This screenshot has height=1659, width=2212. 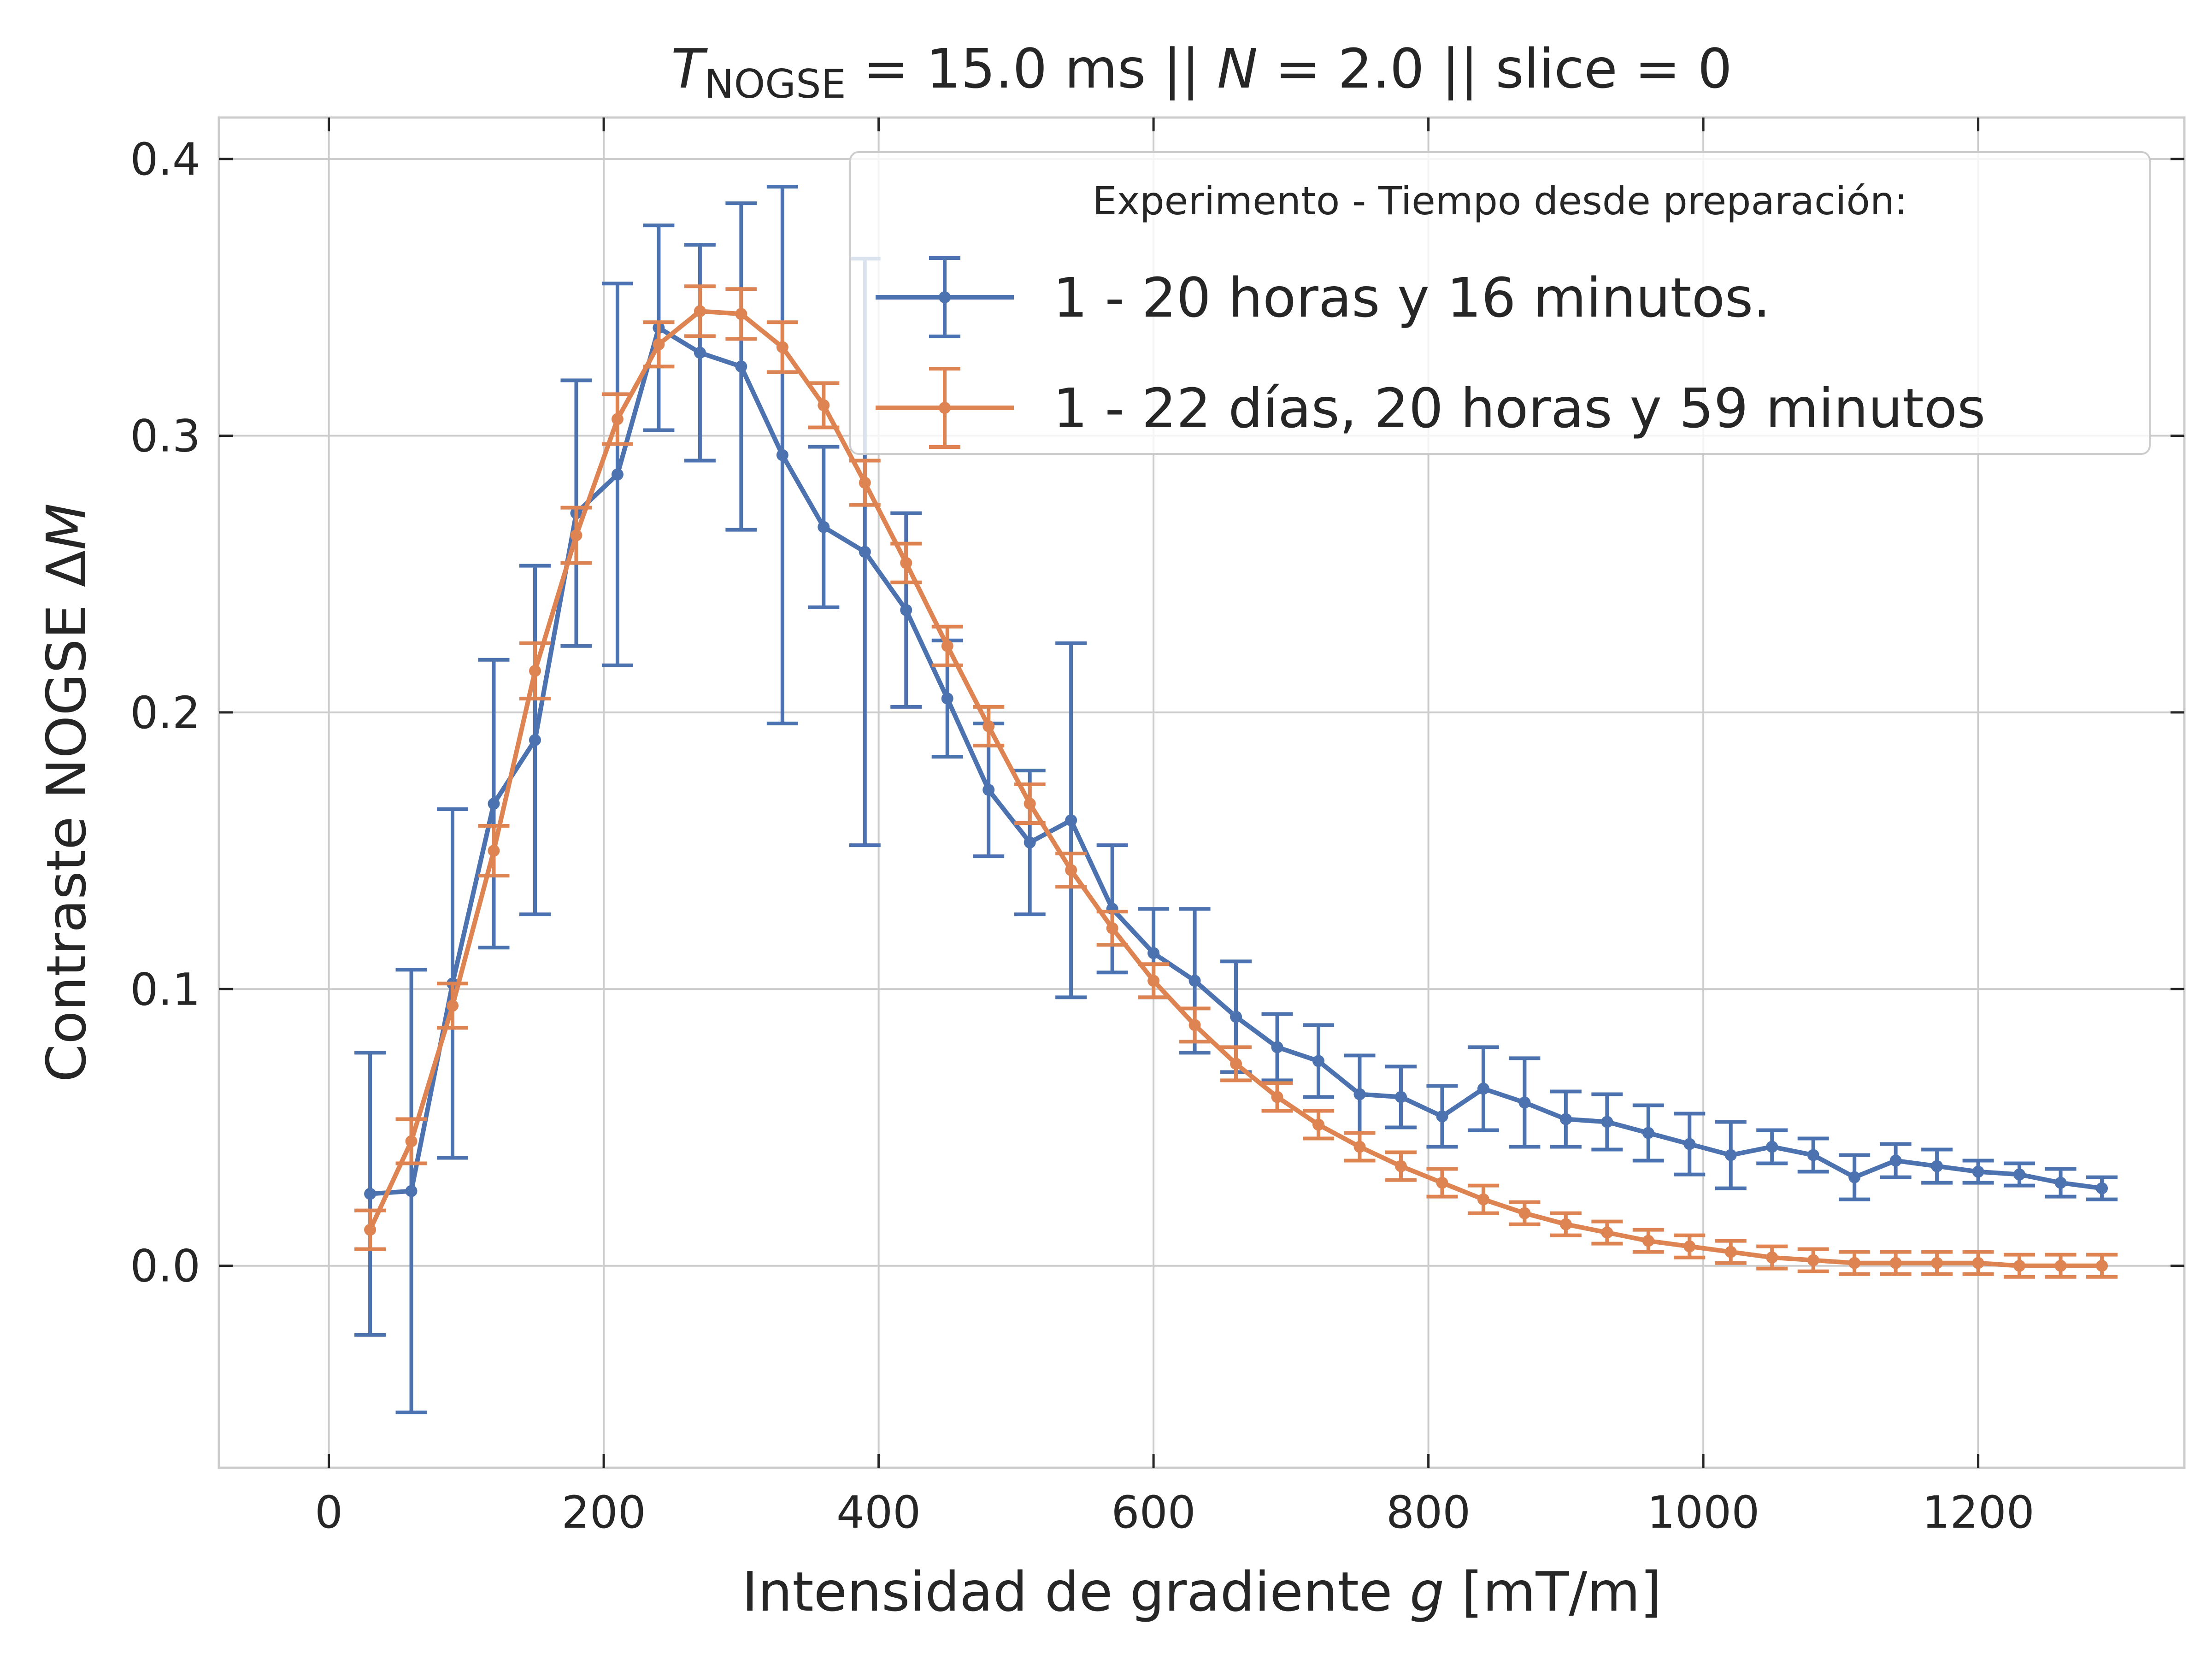 I want to click on title-t-symbol: T, so click(x=689, y=68).